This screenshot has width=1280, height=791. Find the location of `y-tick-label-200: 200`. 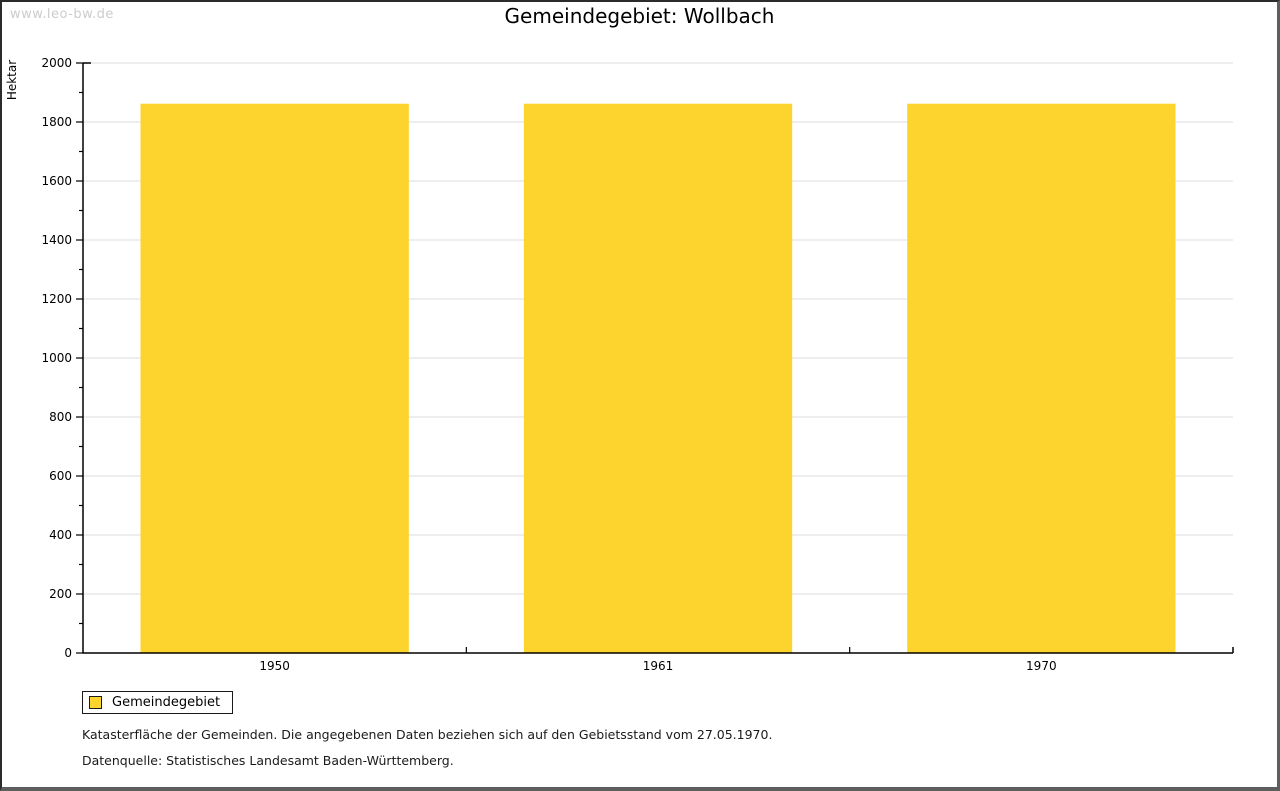

y-tick-label-200: 200 is located at coordinates (60, 594).